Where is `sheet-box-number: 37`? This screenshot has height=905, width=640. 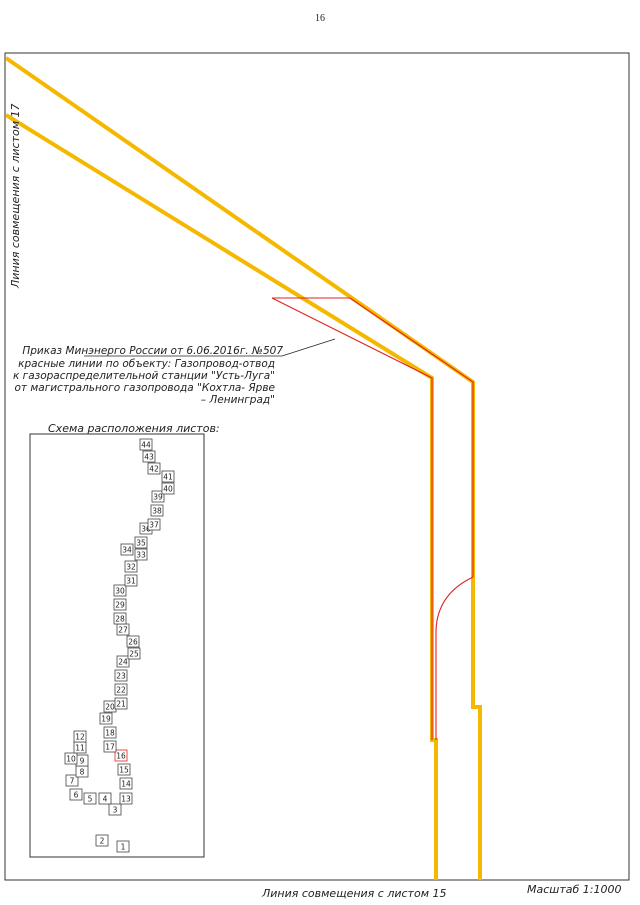
sheet-box-number: 37 is located at coordinates (154, 525).